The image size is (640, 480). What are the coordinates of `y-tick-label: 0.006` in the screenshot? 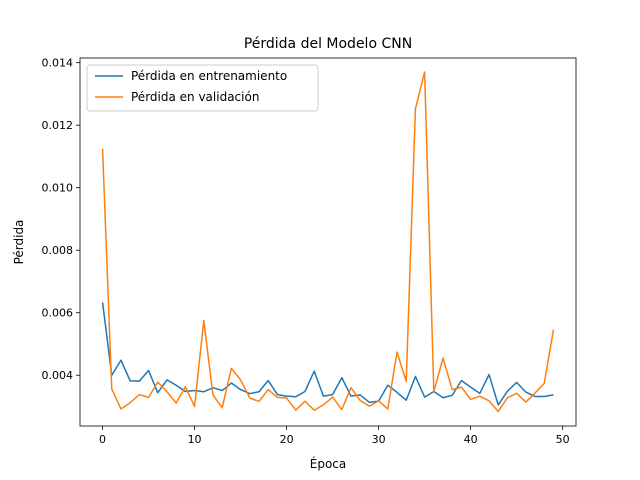 It's located at (58, 313).